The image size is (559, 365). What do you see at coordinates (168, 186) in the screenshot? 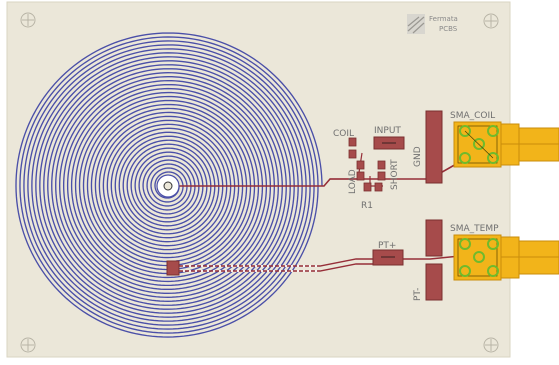
I see `coil-center-via` at bounding box center [168, 186].